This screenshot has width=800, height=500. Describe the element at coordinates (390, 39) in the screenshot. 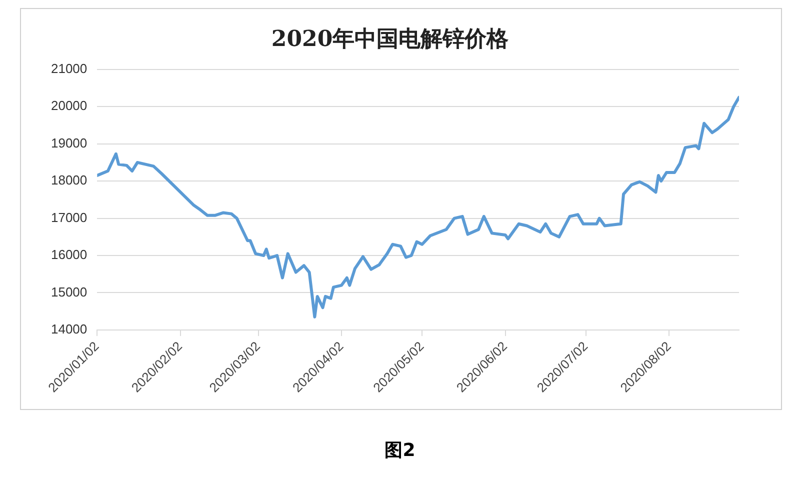

I see `chart-title: 2020年中国电解锌价格` at that location.